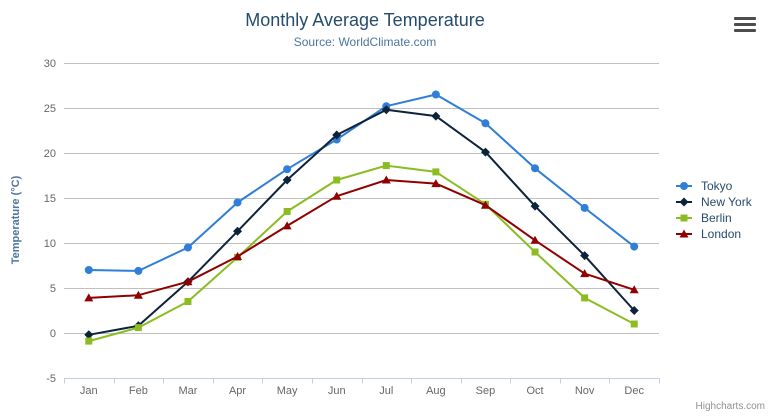 This screenshot has width=769, height=416. What do you see at coordinates (188, 281) in the screenshot?
I see `data-point-london-Mar` at bounding box center [188, 281].